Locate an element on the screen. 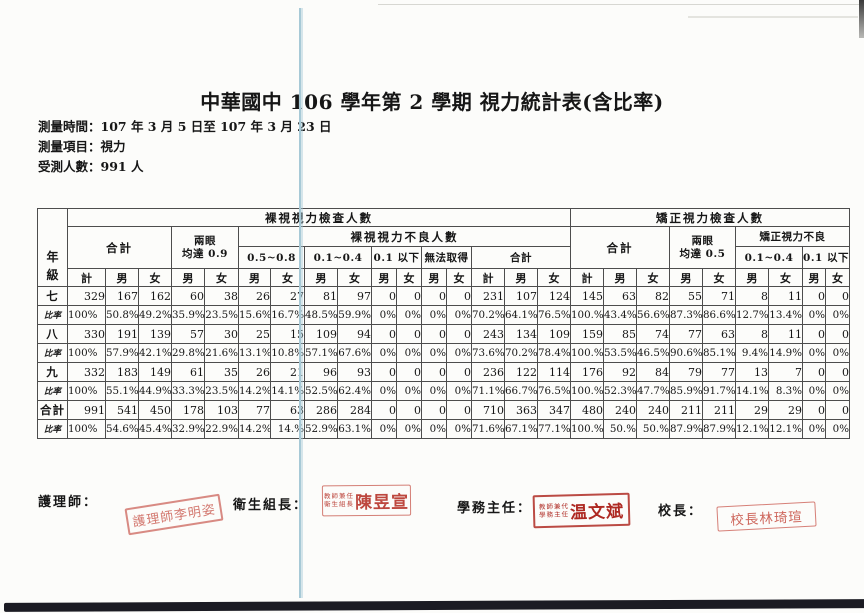 This screenshot has width=864, height=613. table-cell: 82 is located at coordinates (653, 296).